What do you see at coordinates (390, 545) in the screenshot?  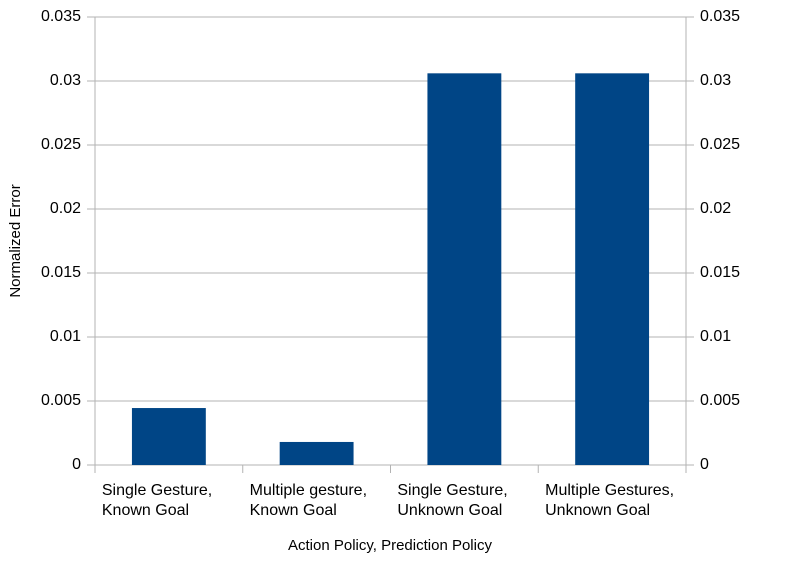 I see `x-axis-title: Action Policy, Prediction Policy` at bounding box center [390, 545].